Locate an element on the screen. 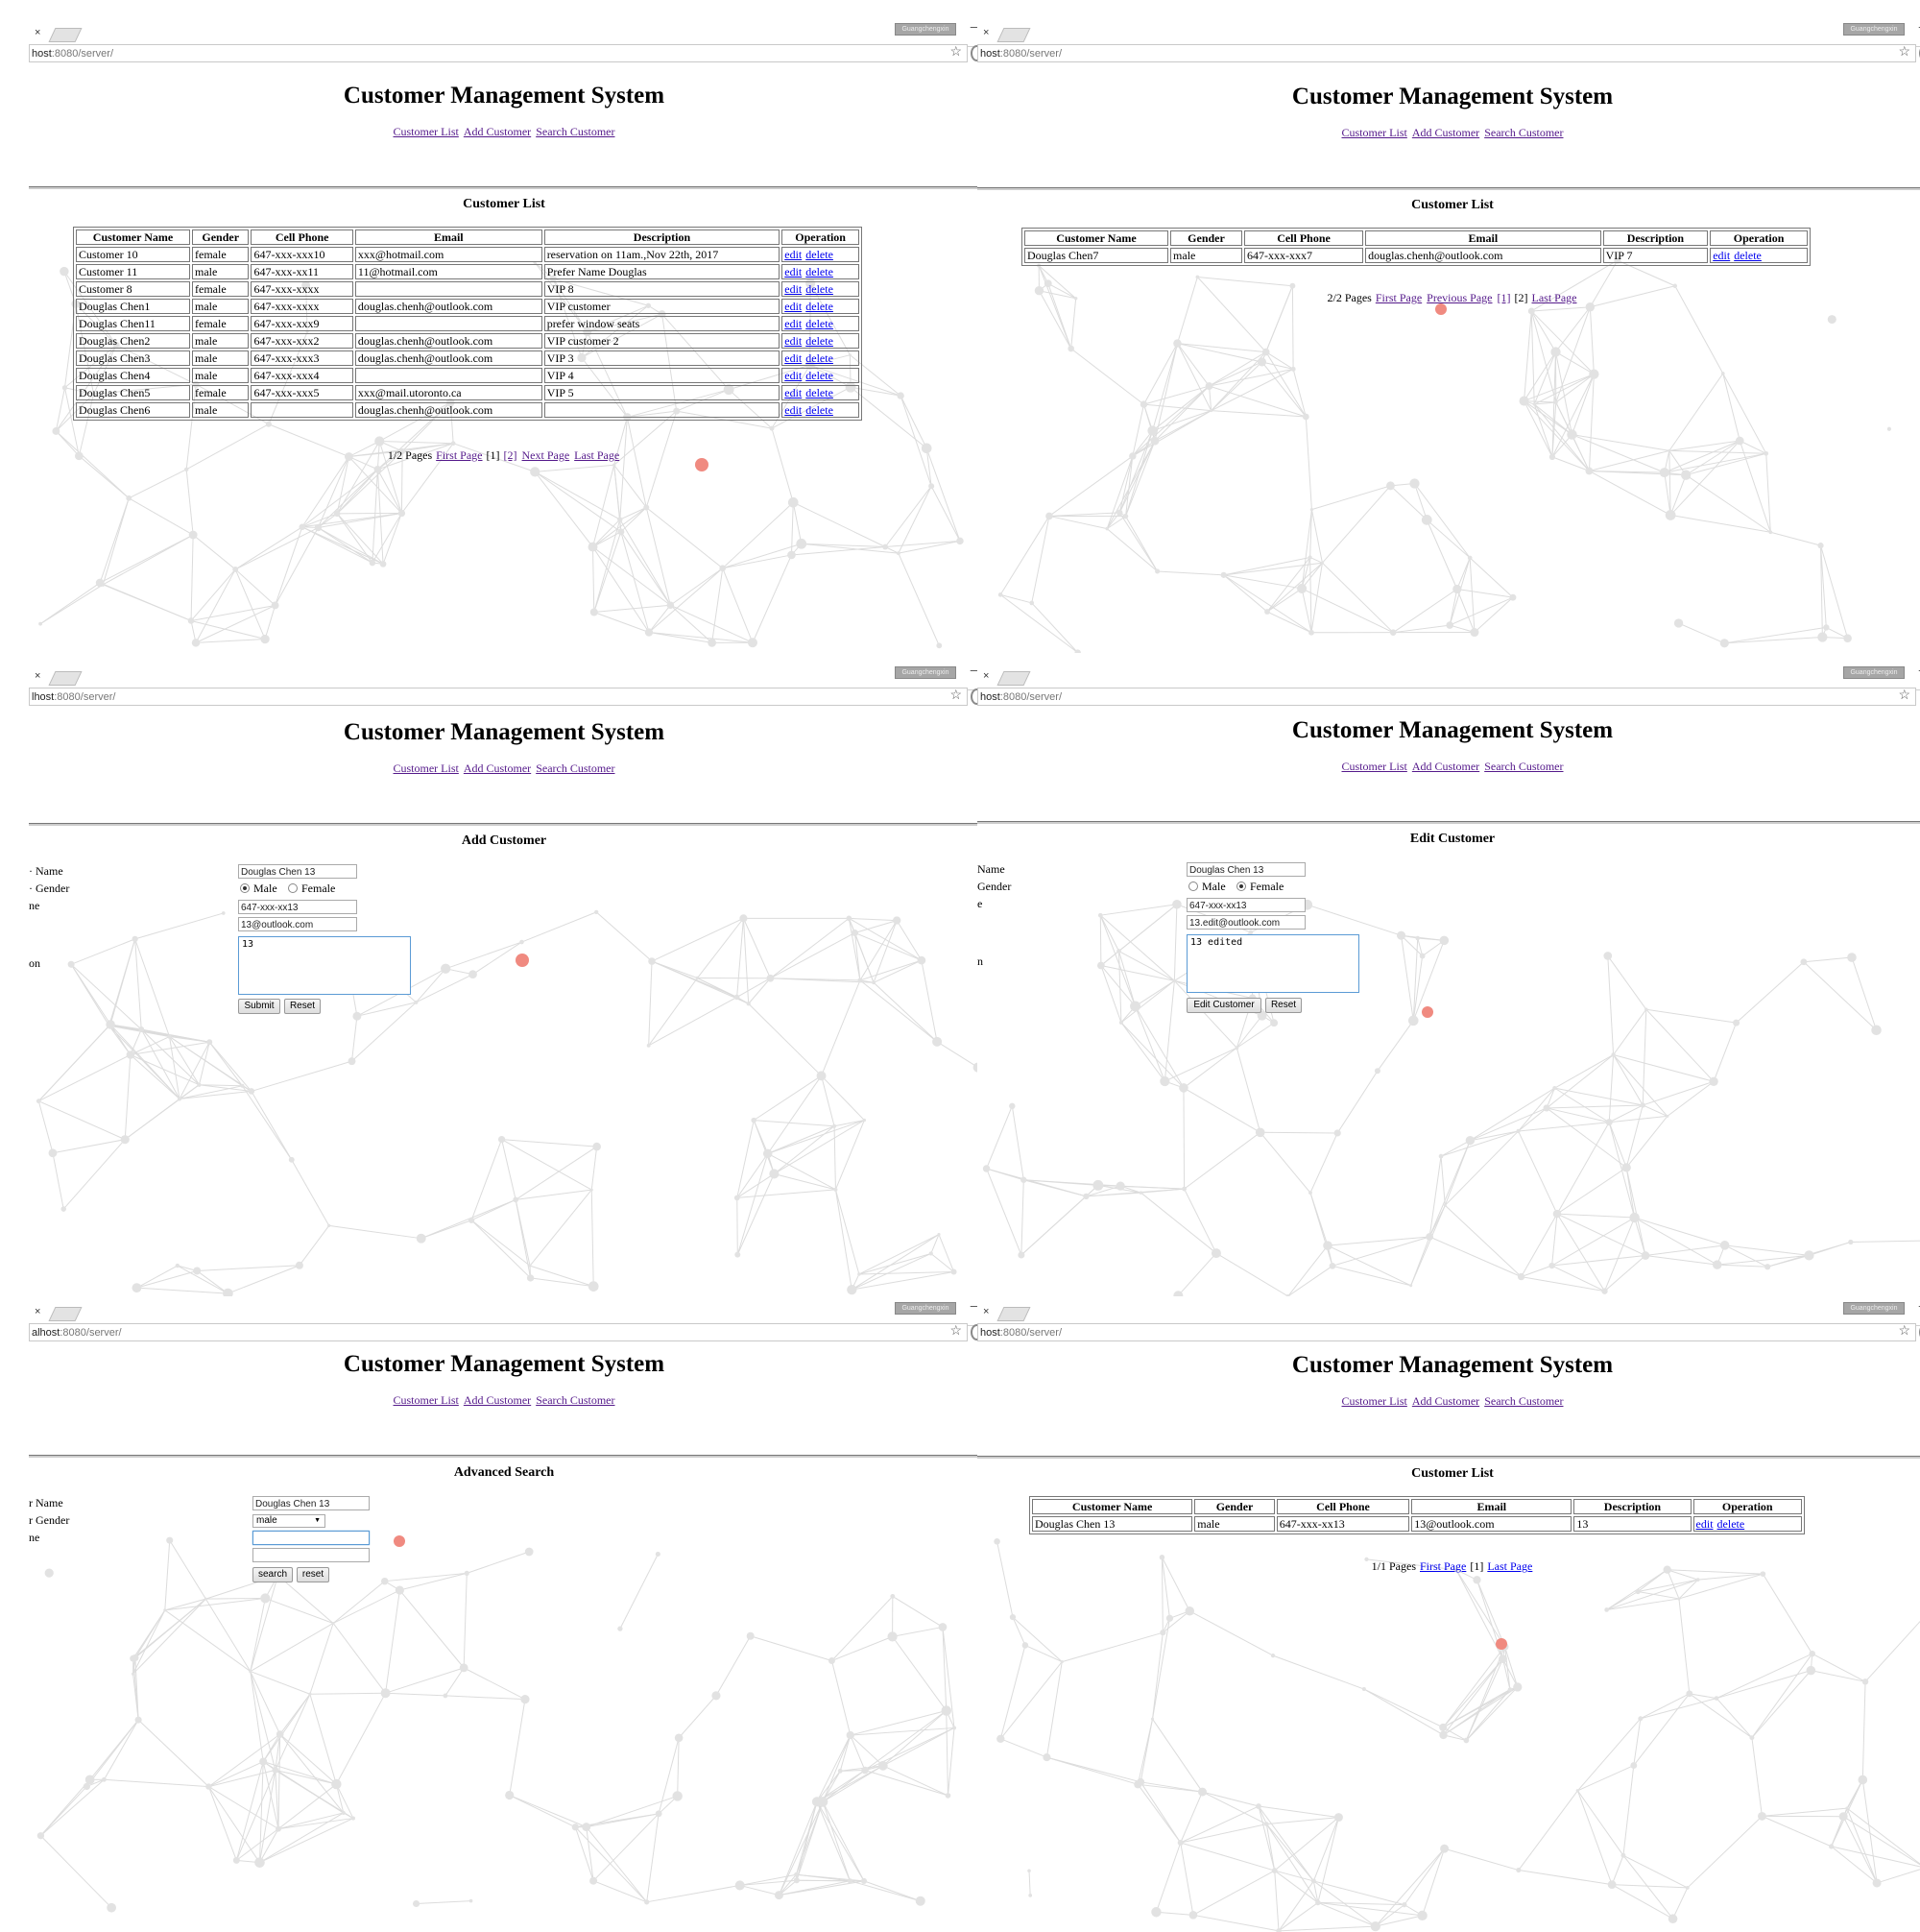 The width and height of the screenshot is (1920, 1932). email-input: 13@outlook.com is located at coordinates (297, 924).